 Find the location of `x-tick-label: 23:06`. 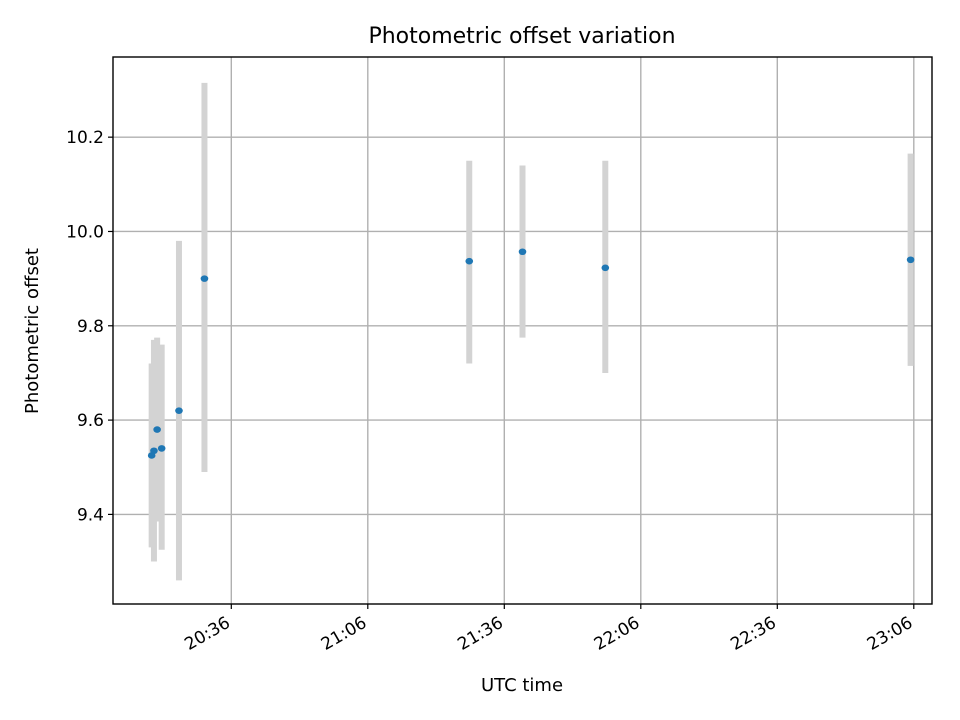

x-tick-label: 23:06 is located at coordinates (890, 634).